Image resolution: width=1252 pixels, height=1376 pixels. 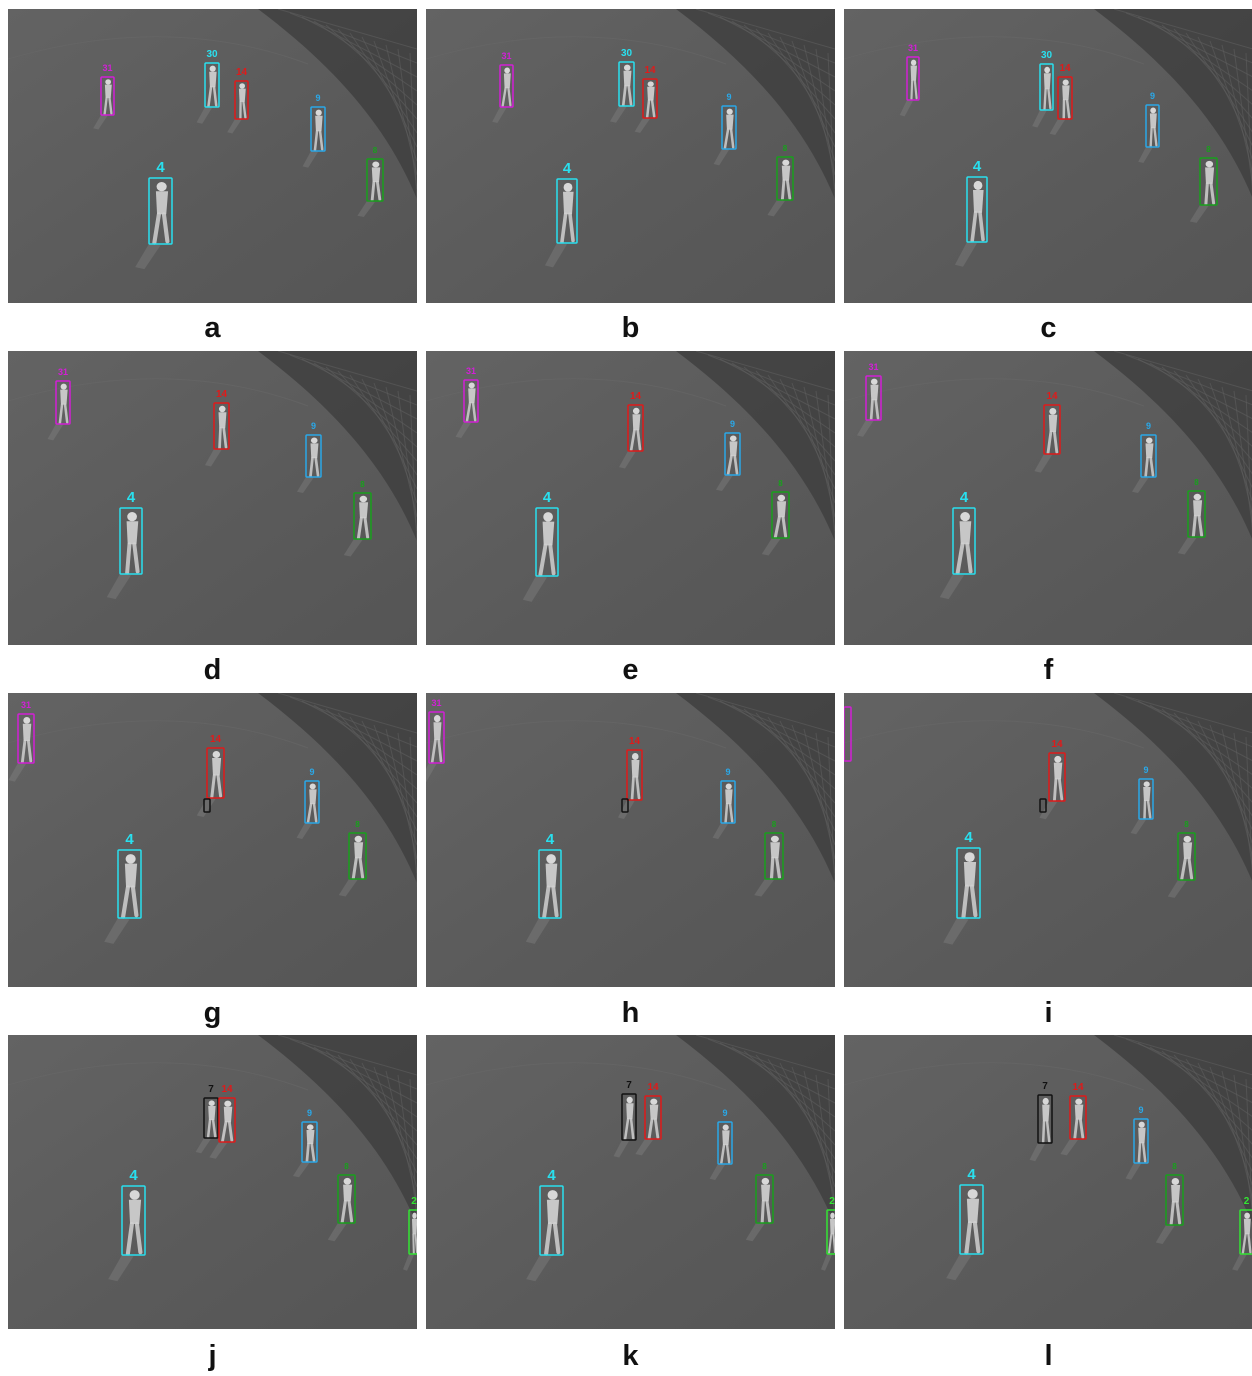 I want to click on frame-panel-j: 7 14 9 8 4 2, so click(x=212, y=1182).